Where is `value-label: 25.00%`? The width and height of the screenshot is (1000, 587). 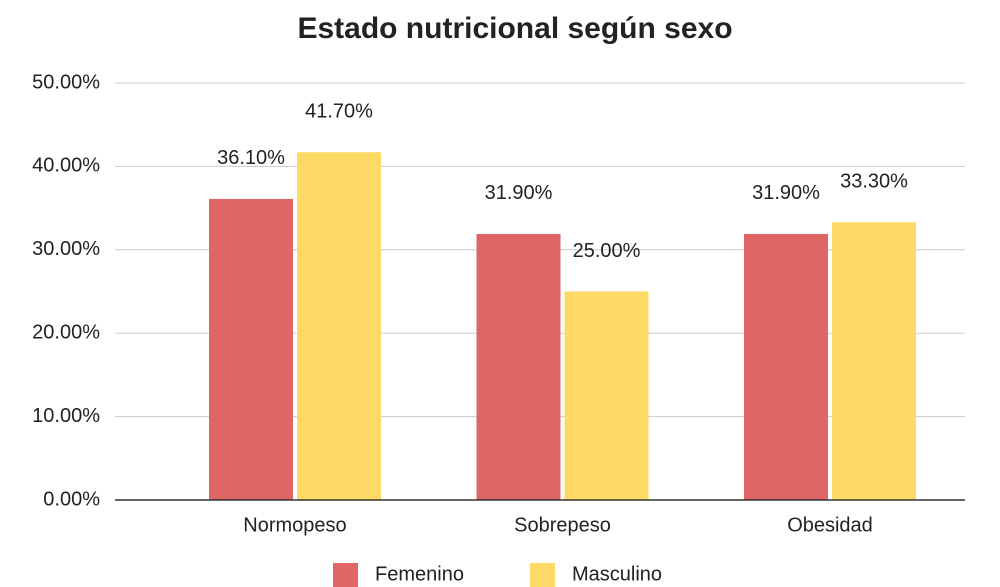
value-label: 25.00% is located at coordinates (607, 251).